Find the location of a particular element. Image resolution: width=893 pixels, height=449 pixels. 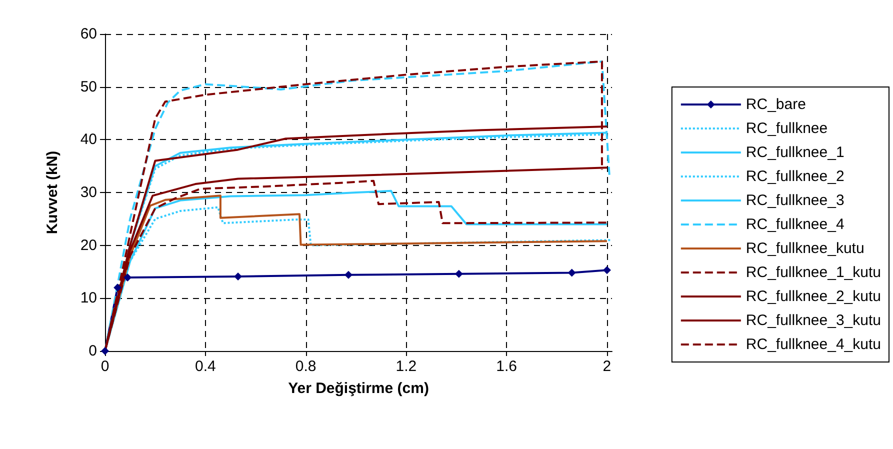

legend-label: RC_fullknee_2_kutu is located at coordinates (814, 296).